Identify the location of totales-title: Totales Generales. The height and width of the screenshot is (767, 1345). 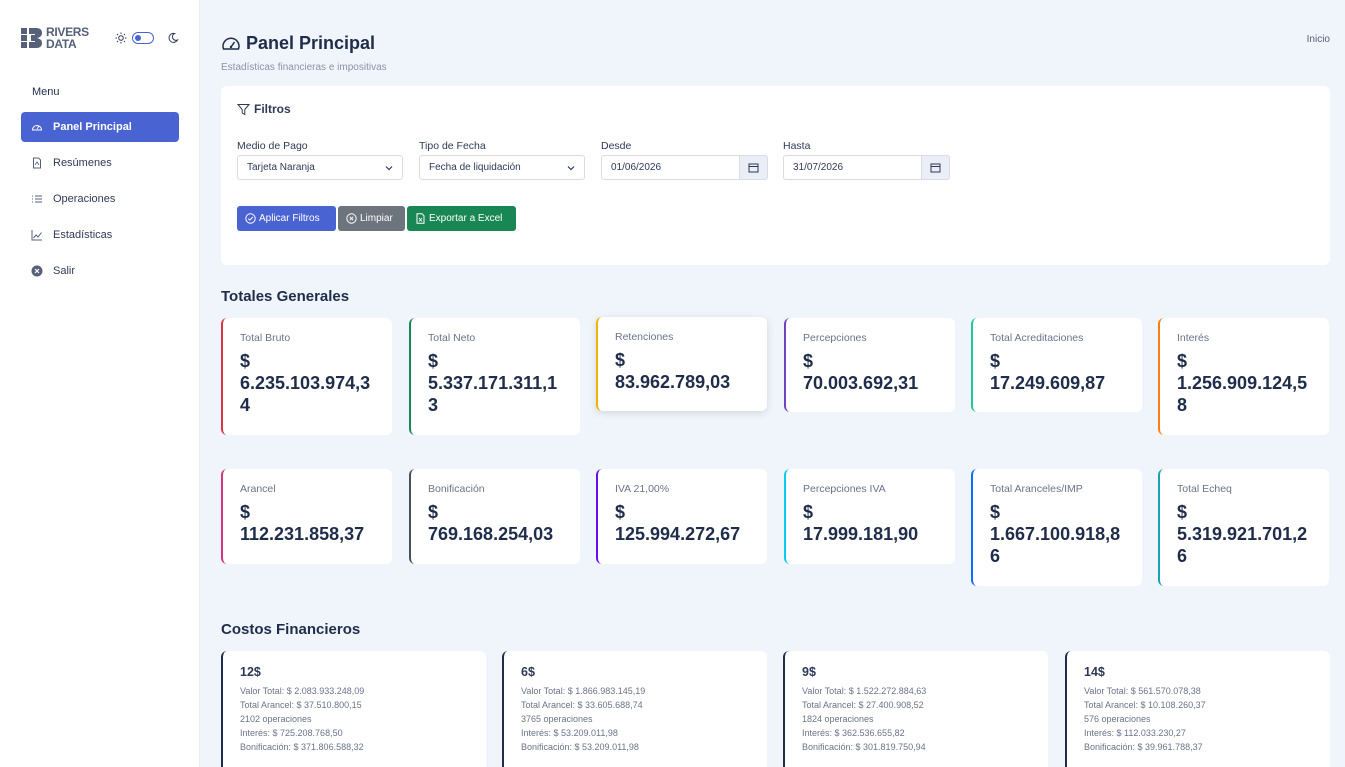
(285, 296).